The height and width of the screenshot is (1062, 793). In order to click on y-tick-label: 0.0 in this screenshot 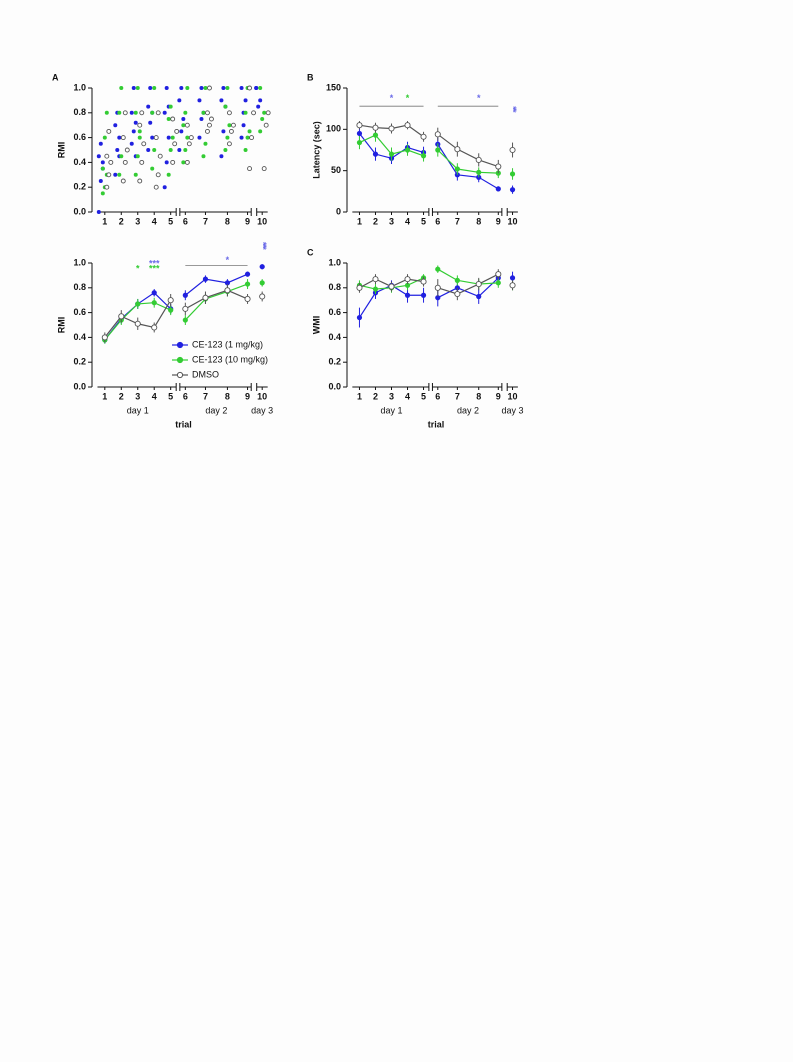, I will do `click(334, 386)`.